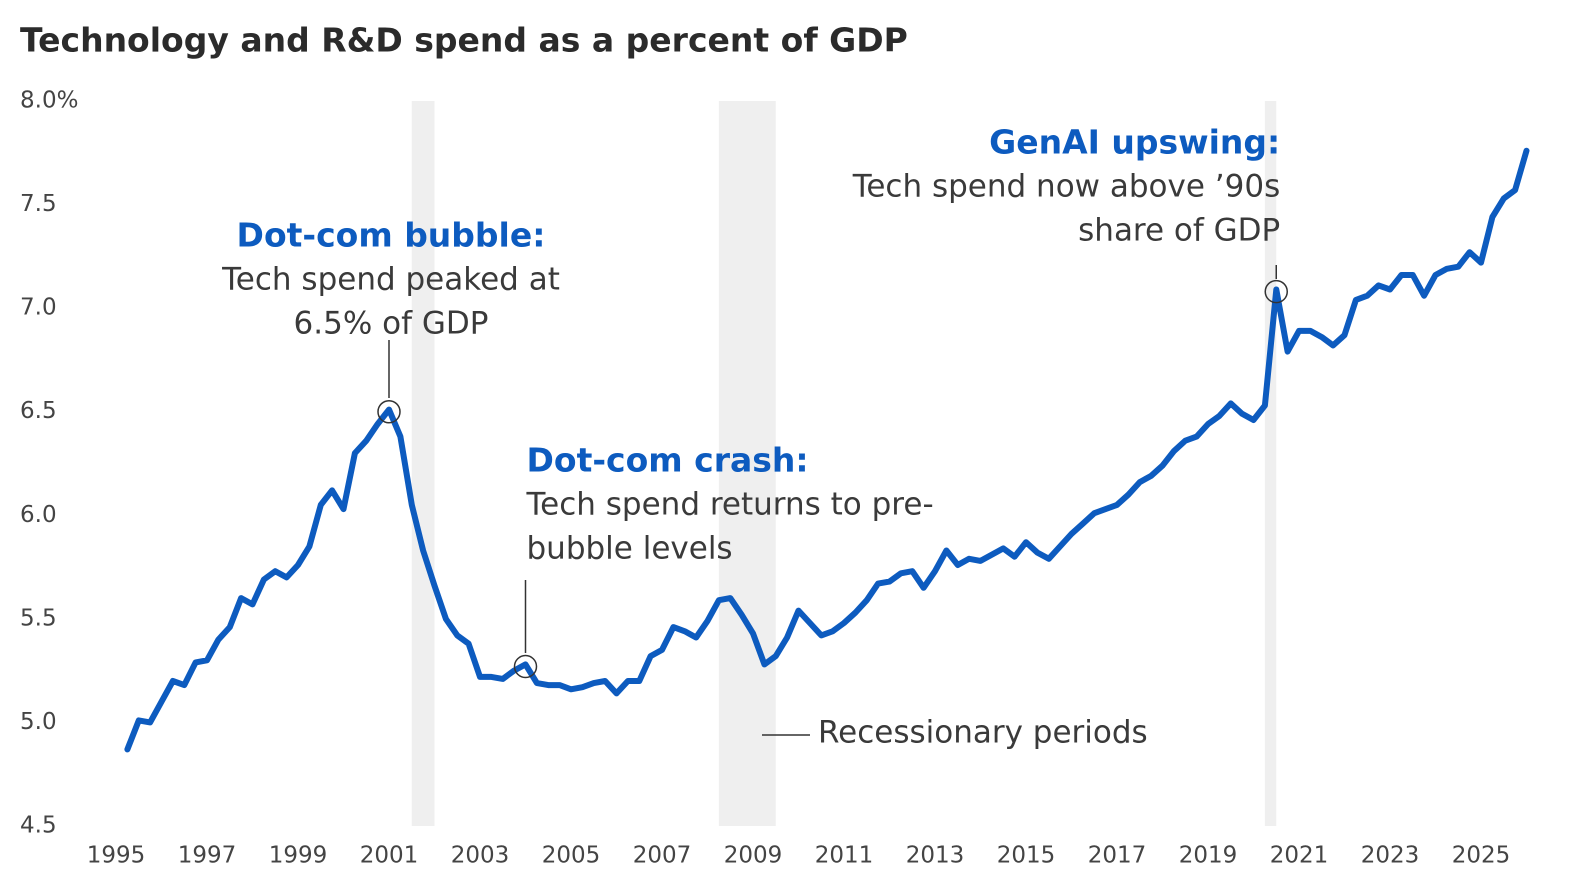 Image resolution: width=1576 pixels, height=890 pixels. Describe the element at coordinates (298, 856) in the screenshot. I see `x-tick-label: 1999` at that location.